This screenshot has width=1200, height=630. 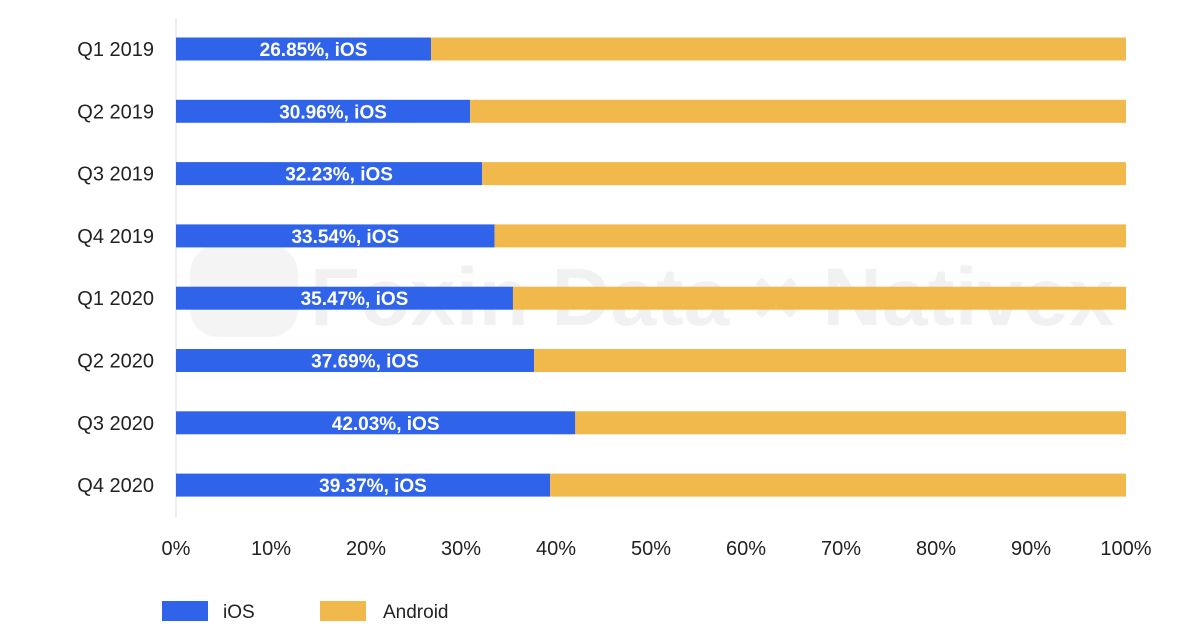 I want to click on legend-swatch-ios, so click(x=185, y=611).